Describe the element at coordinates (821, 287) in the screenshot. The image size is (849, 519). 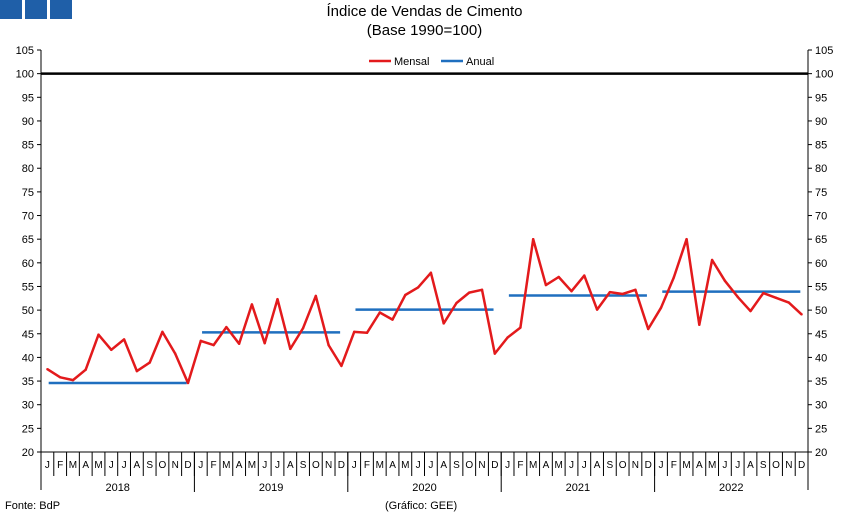
I see `y-tick-label-right: 55` at that location.